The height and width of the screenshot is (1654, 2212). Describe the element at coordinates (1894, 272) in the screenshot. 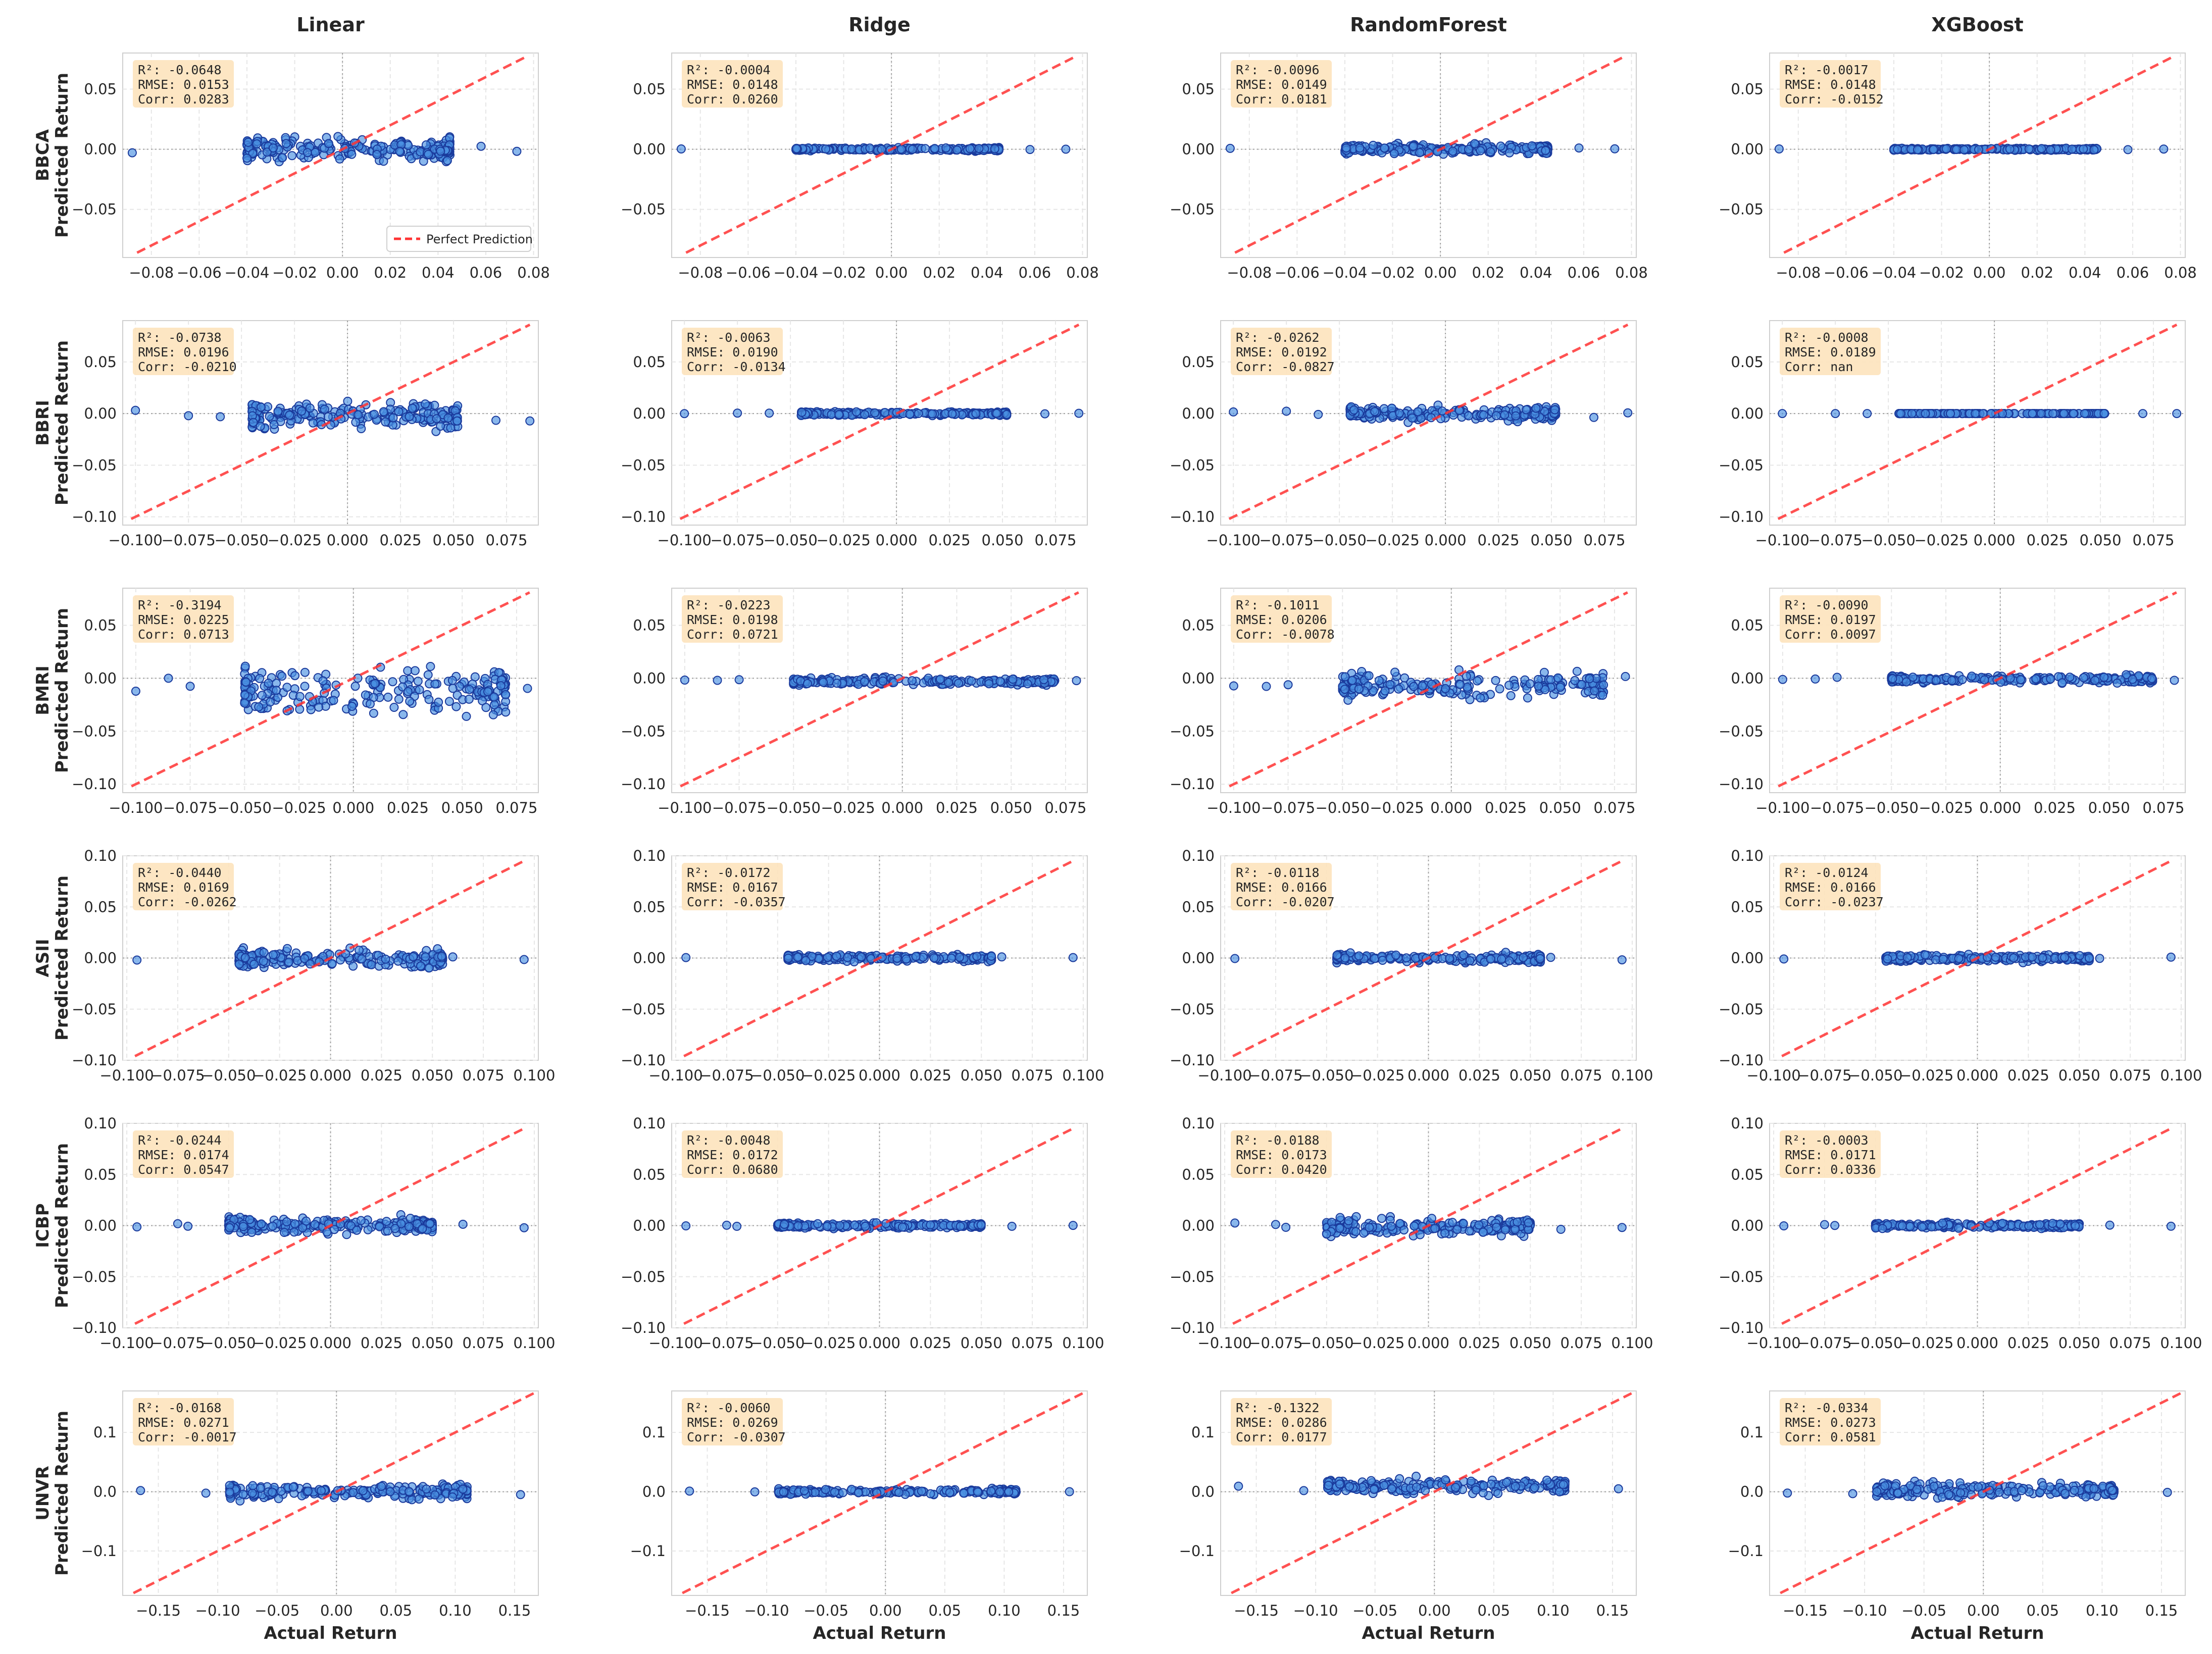

I see `x-tick-label: −0.04` at that location.